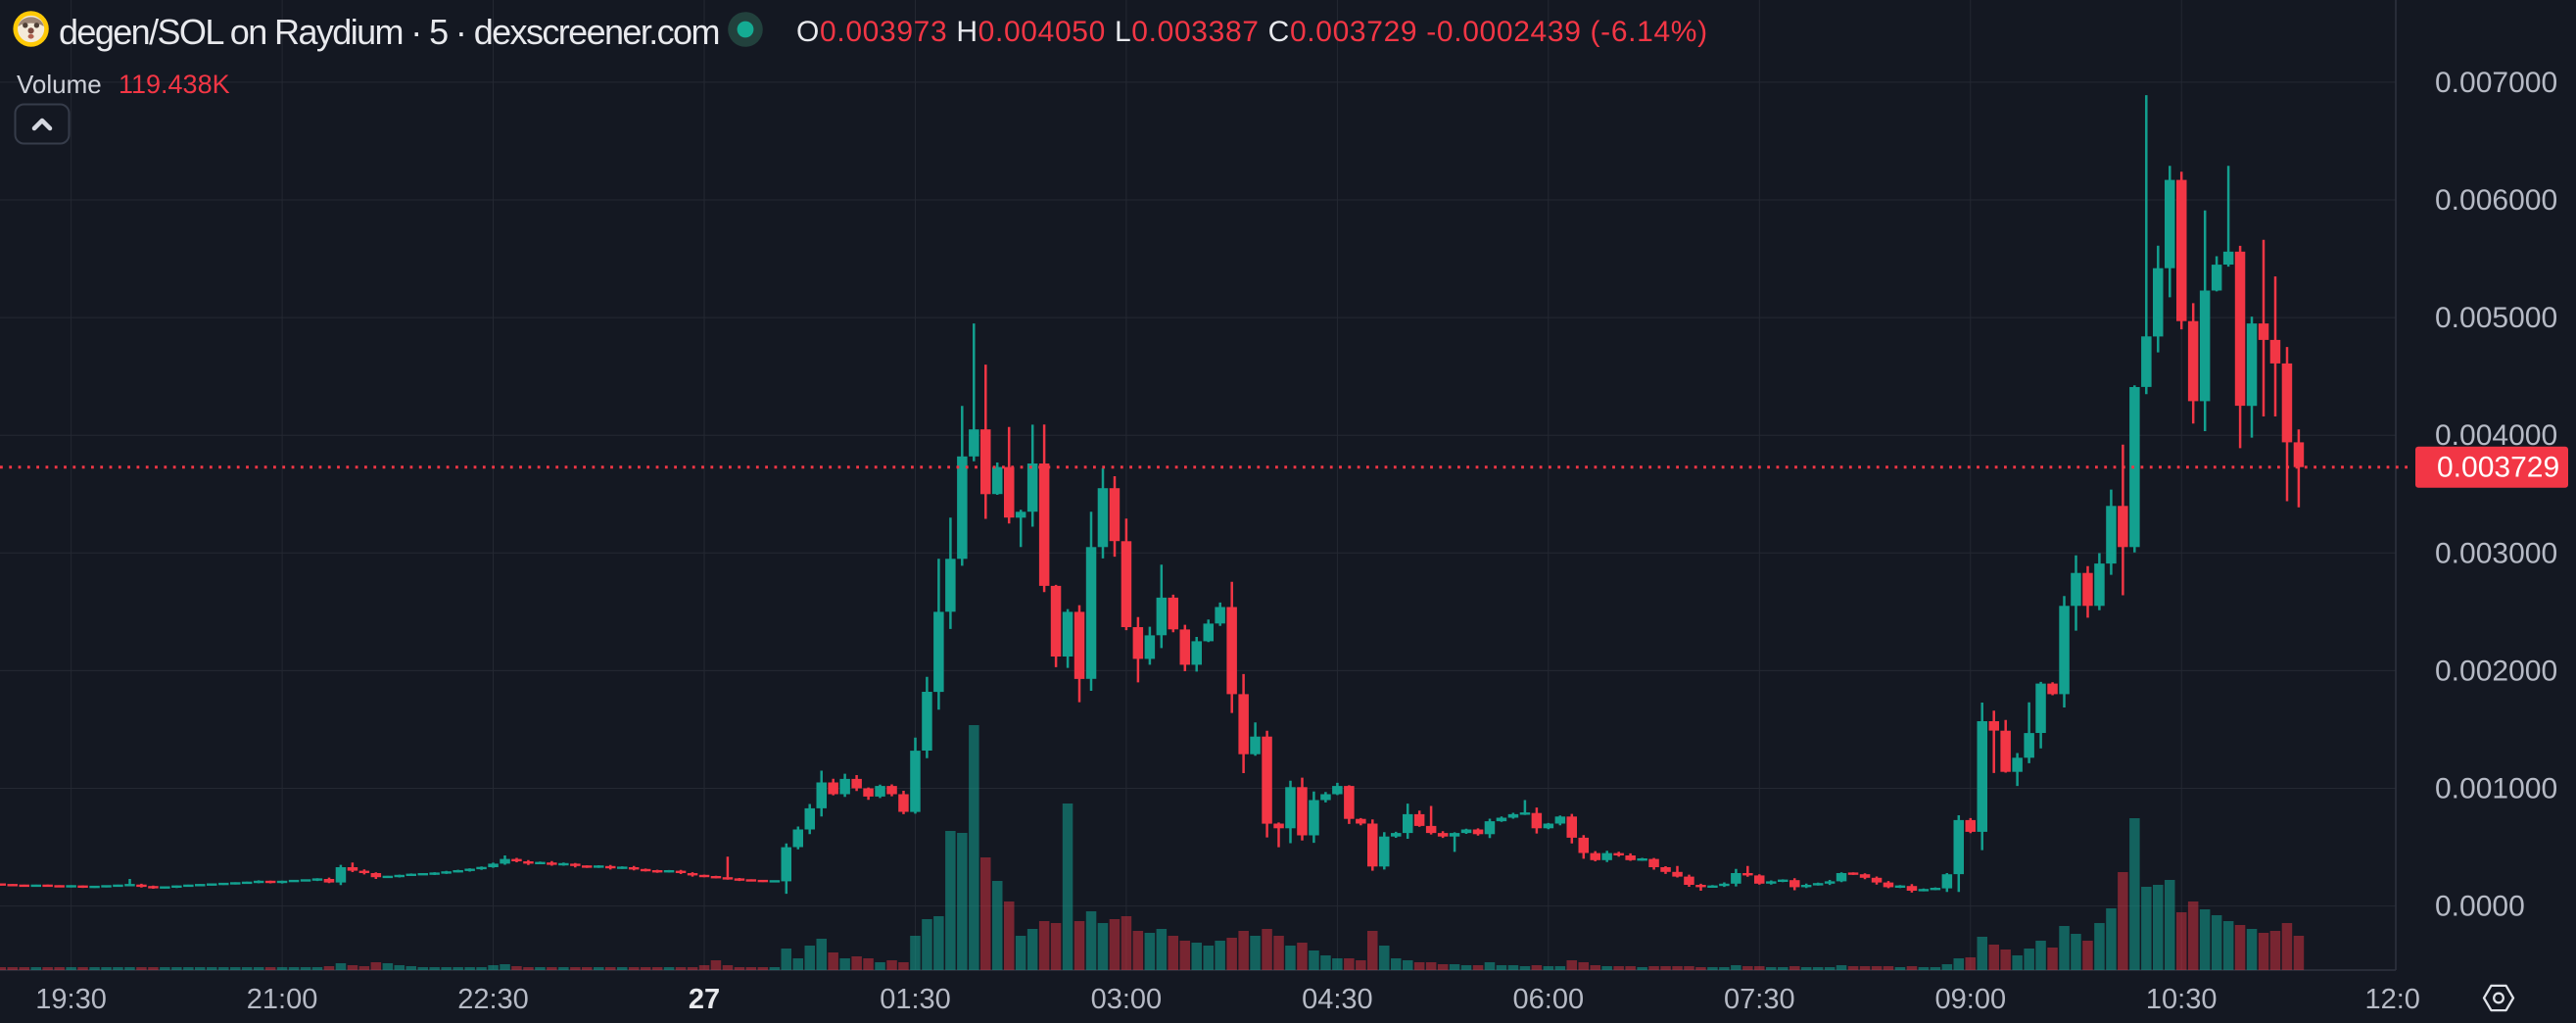  I want to click on svg-text: 0.001000, so click(2496, 789).